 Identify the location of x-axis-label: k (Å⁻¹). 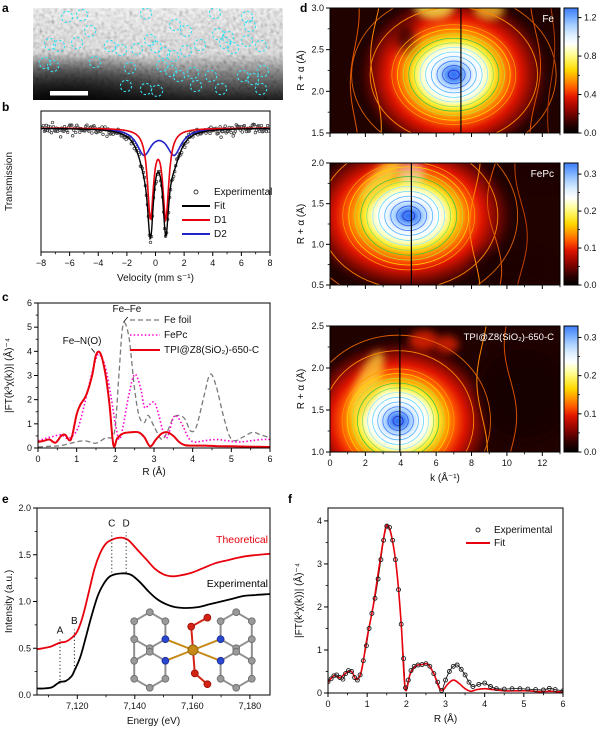
(445, 477).